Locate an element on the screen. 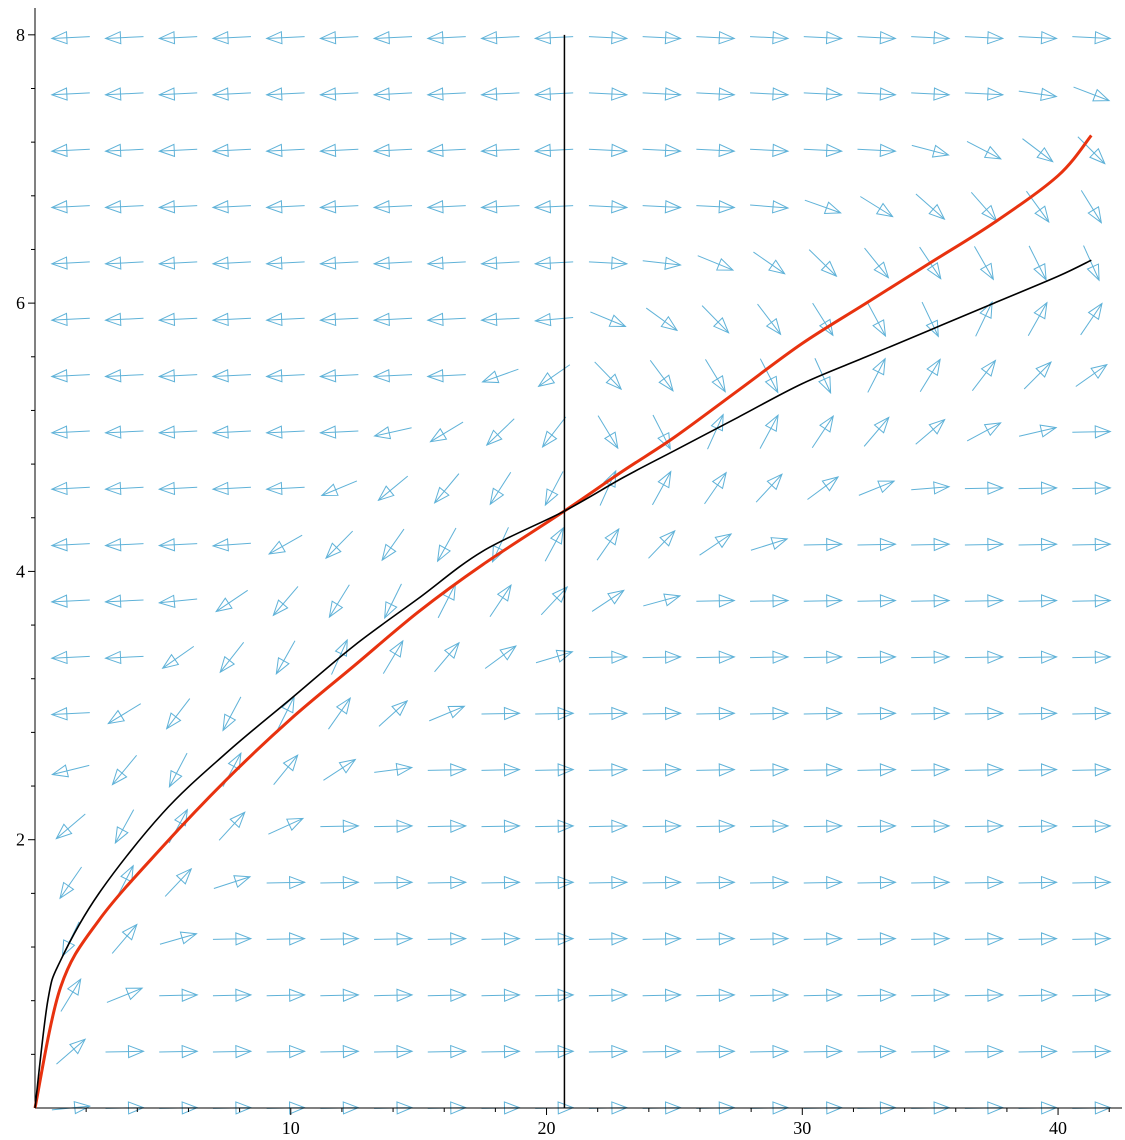 The width and height of the screenshot is (1125, 1140). y-tick-label-4: 4 is located at coordinates (20, 571).